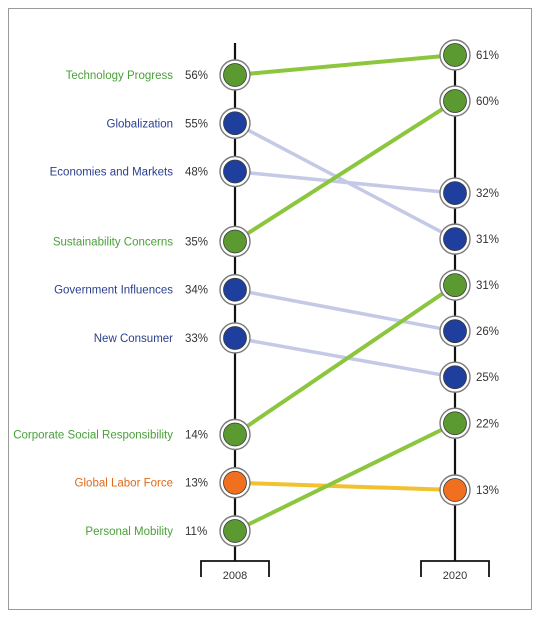 The width and height of the screenshot is (542, 619). I want to click on series-line-global-labor-force, so click(345, 486).